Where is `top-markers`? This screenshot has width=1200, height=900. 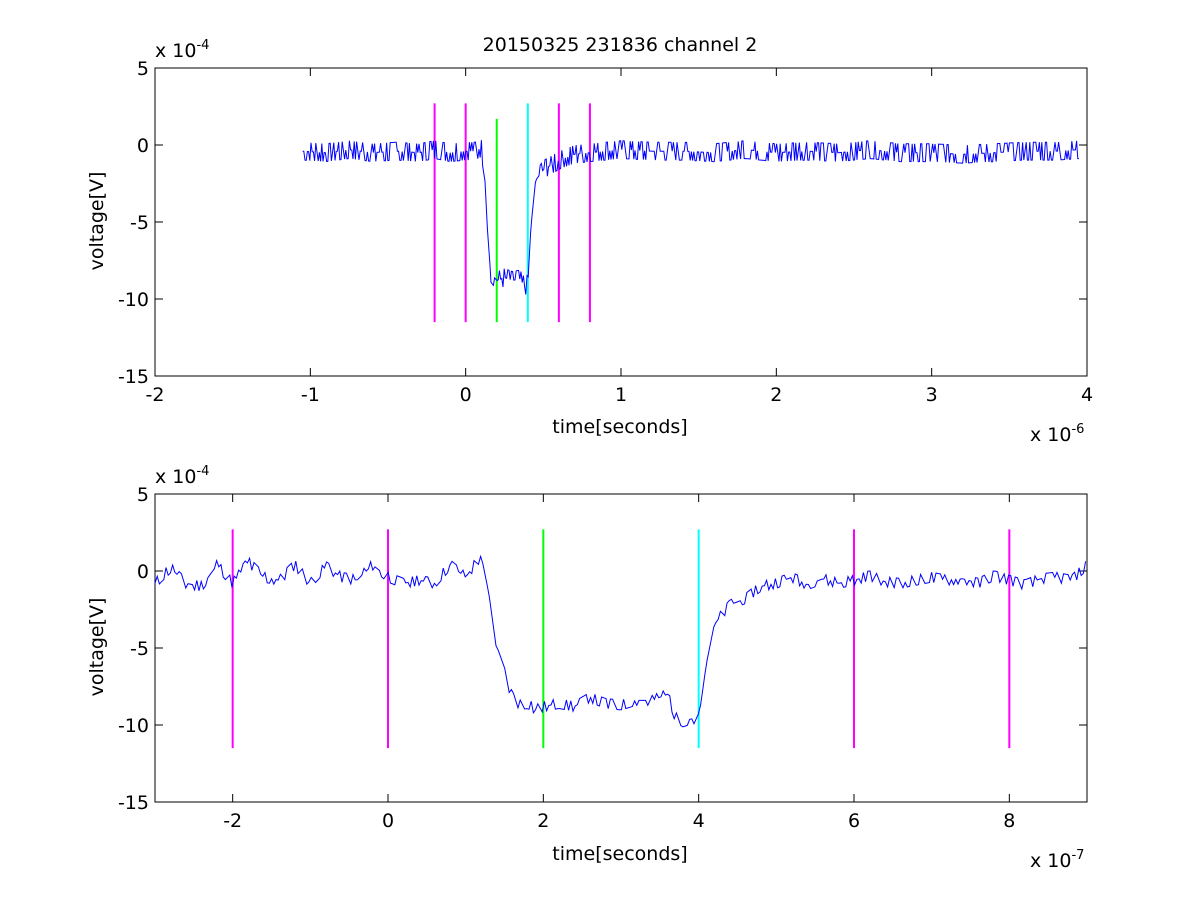 top-markers is located at coordinates (512, 213).